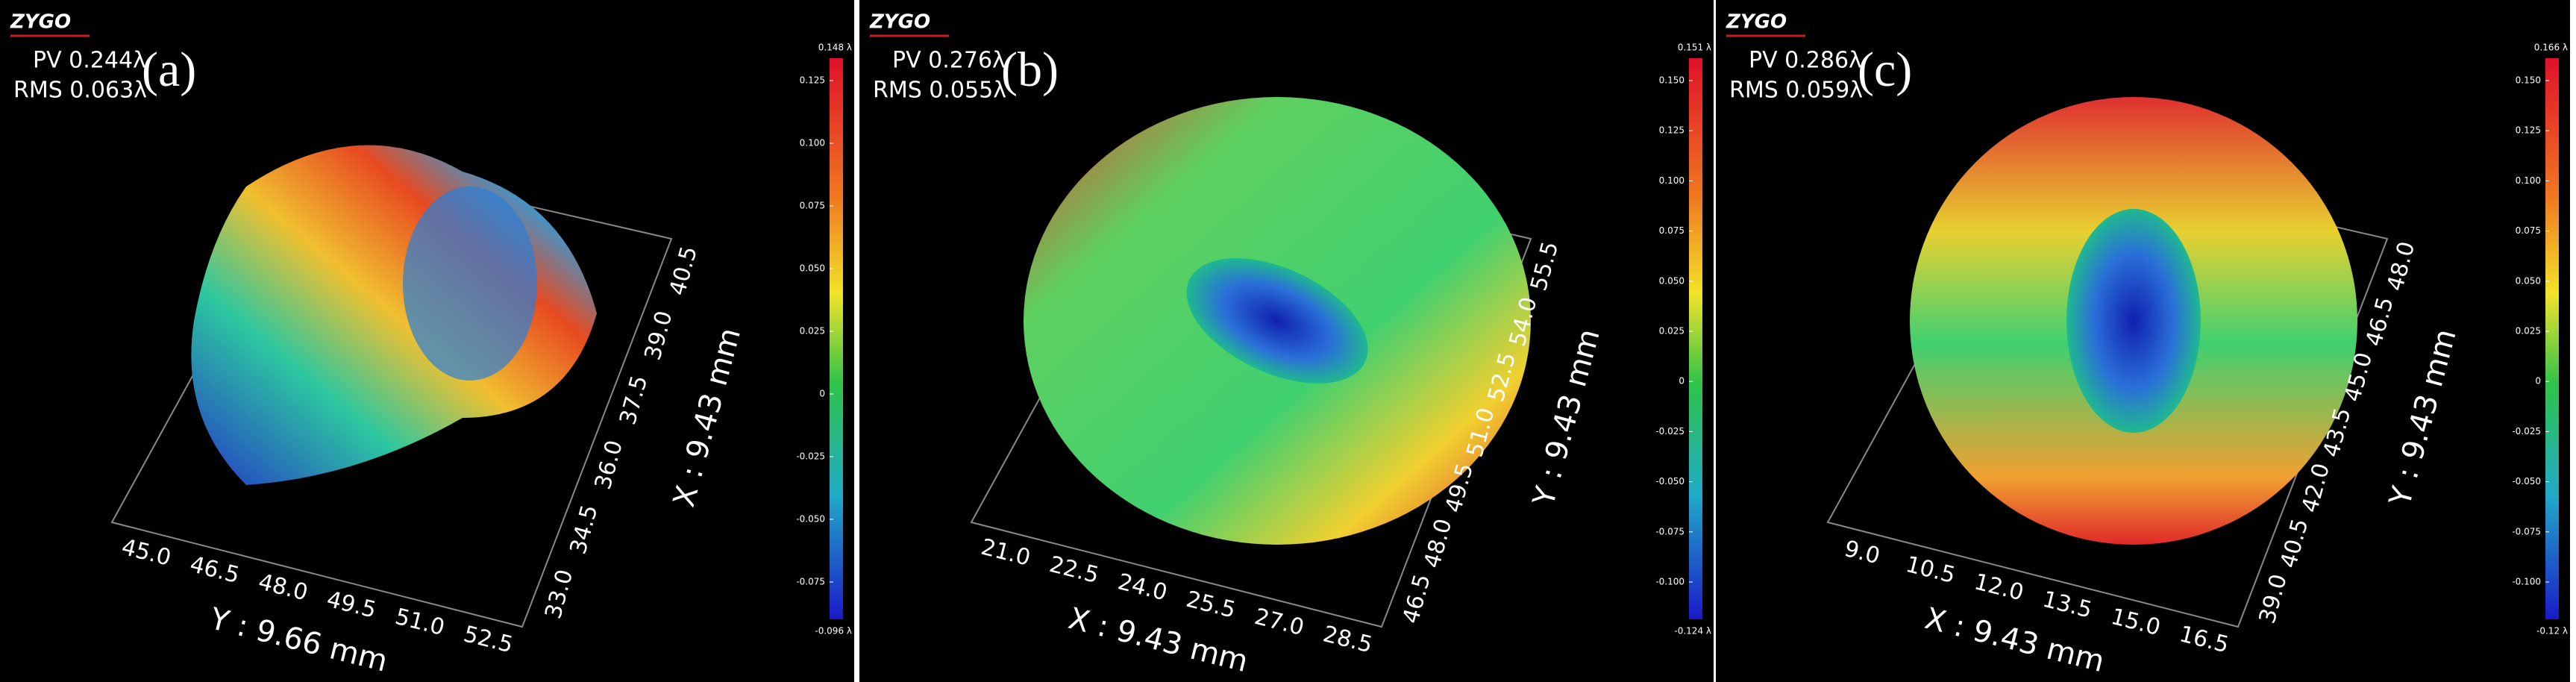 Image resolution: width=2576 pixels, height=682 pixels. I want to click on colorbar-min: -0.096 λ, so click(833, 631).